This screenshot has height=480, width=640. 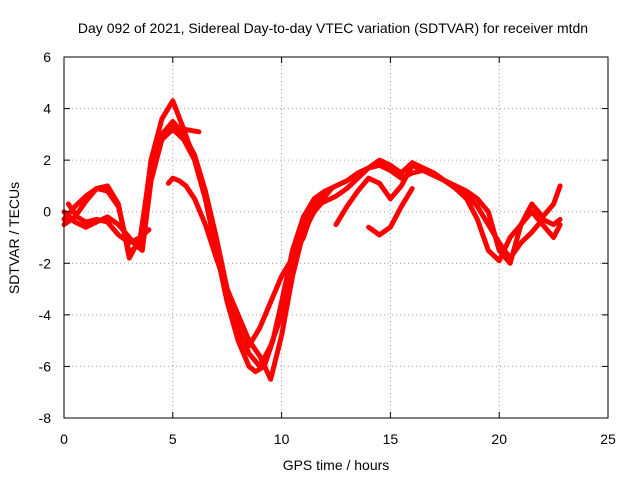 What do you see at coordinates (173, 439) in the screenshot?
I see `x-tick-label: 5` at bounding box center [173, 439].